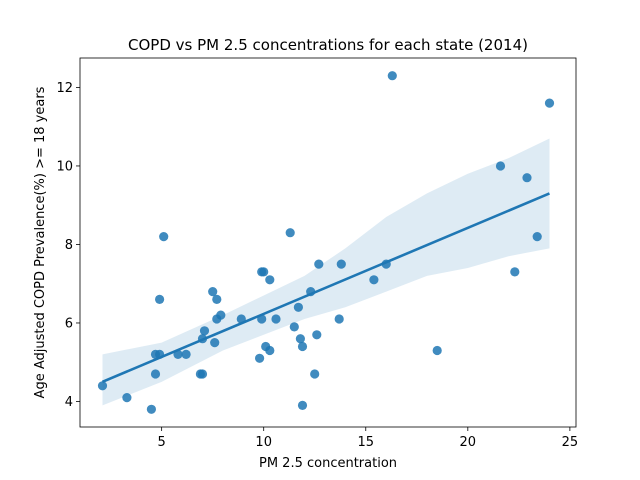 The width and height of the screenshot is (640, 480). I want to click on x-axis-label: PM 2.5 concentration, so click(328, 463).